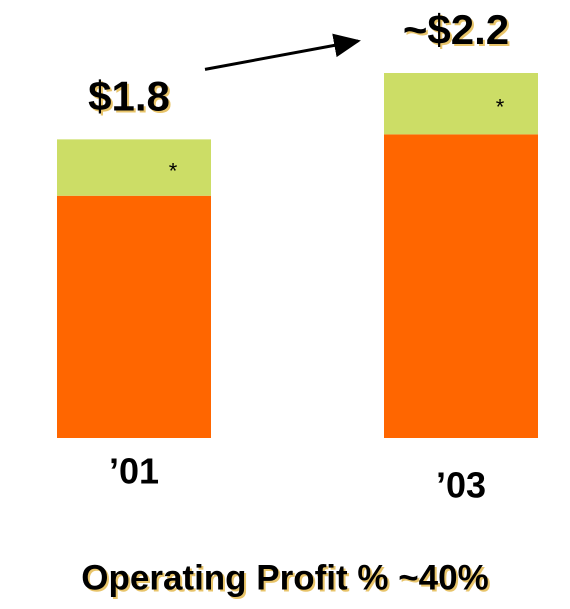  Describe the element at coordinates (282, 52) in the screenshot. I see `trend-arrow` at that location.